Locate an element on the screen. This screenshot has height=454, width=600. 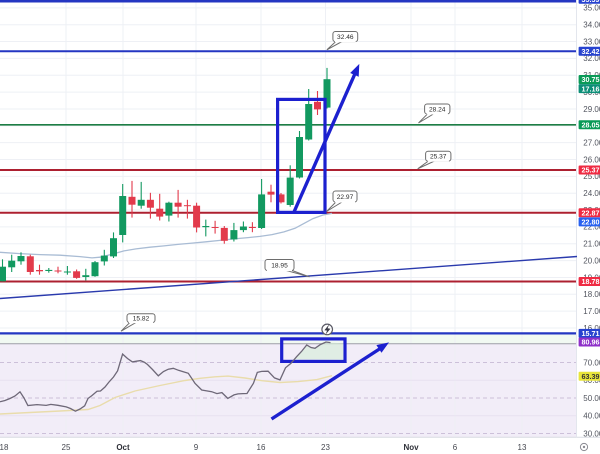
svg-text: 32.00 is located at coordinates (591, 58).